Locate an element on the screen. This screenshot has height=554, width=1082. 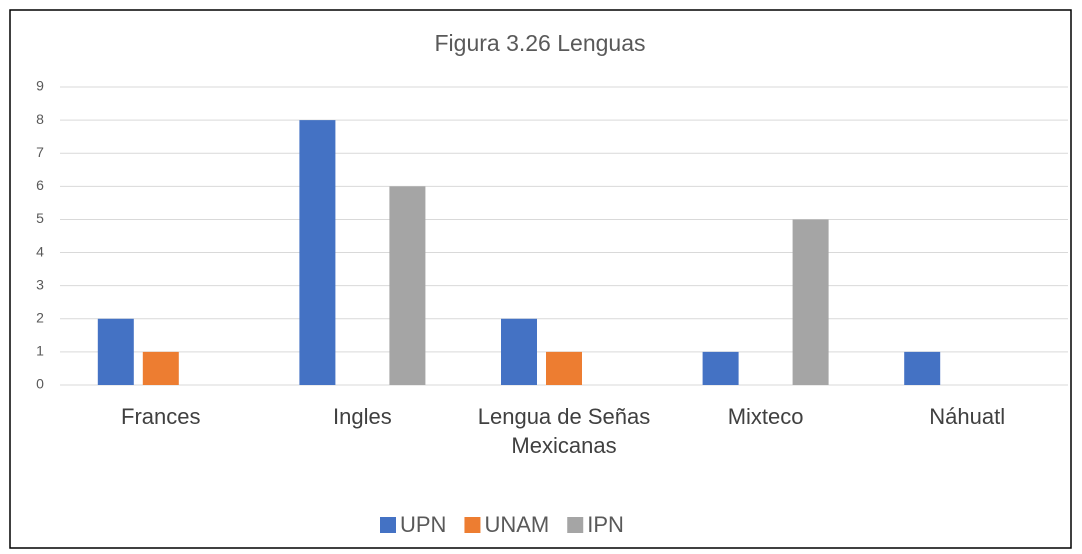
y-tick-label: 3 is located at coordinates (40, 284).